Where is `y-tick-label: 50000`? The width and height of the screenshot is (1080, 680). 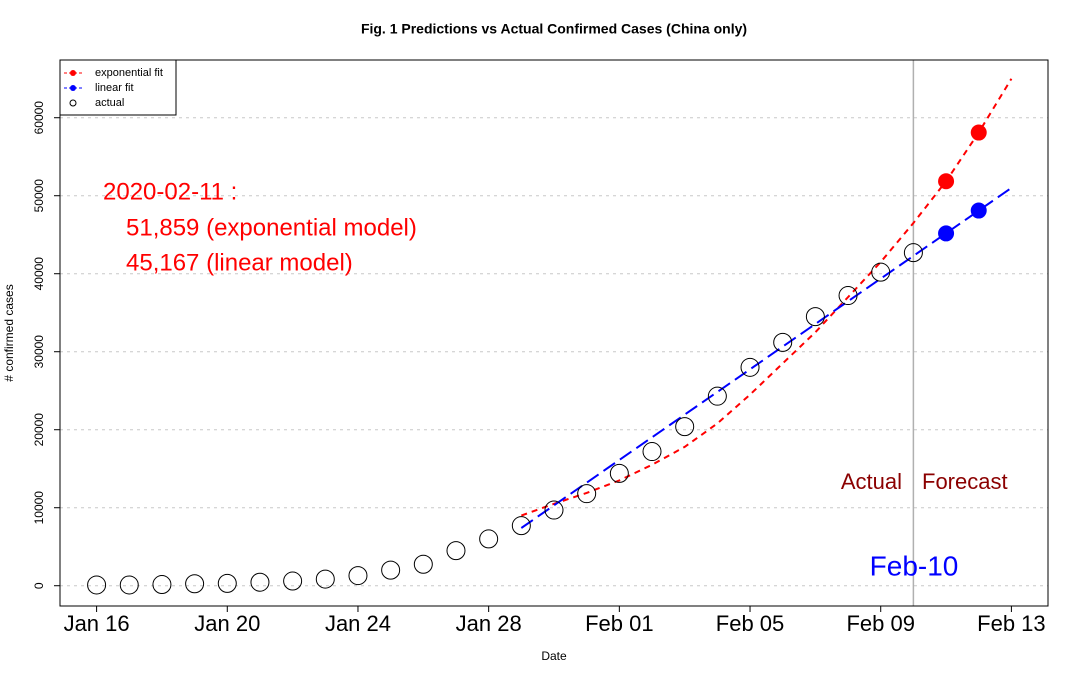
y-tick-label: 50000 is located at coordinates (39, 196).